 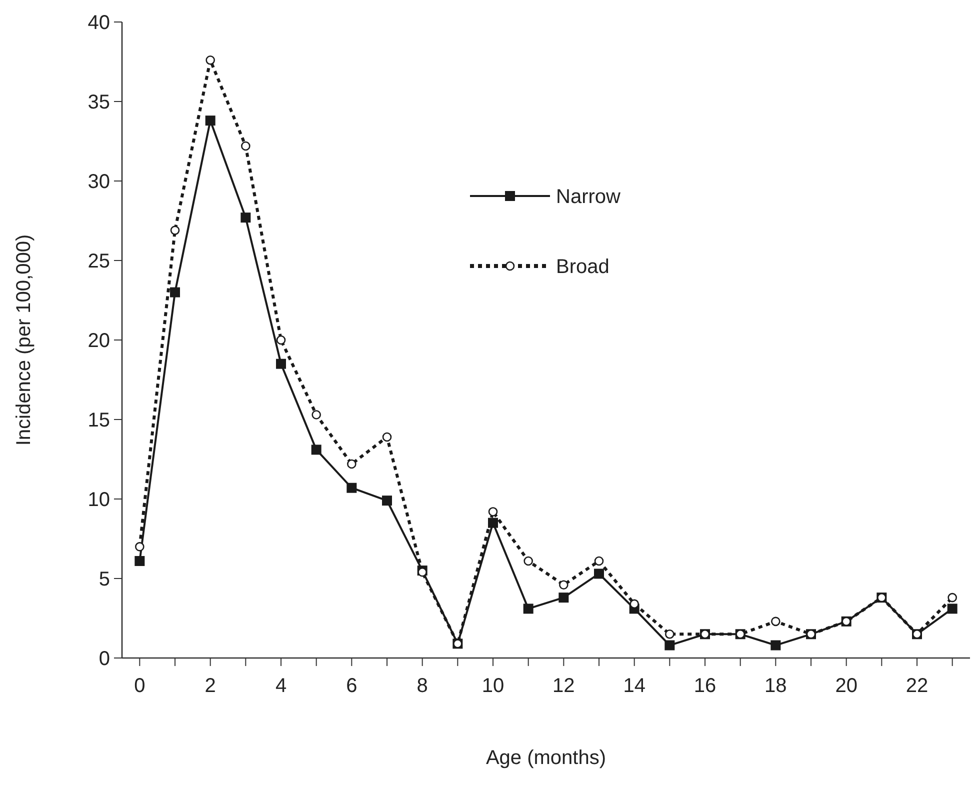 What do you see at coordinates (99, 341) in the screenshot?
I see `y-tick-label: 20` at bounding box center [99, 341].